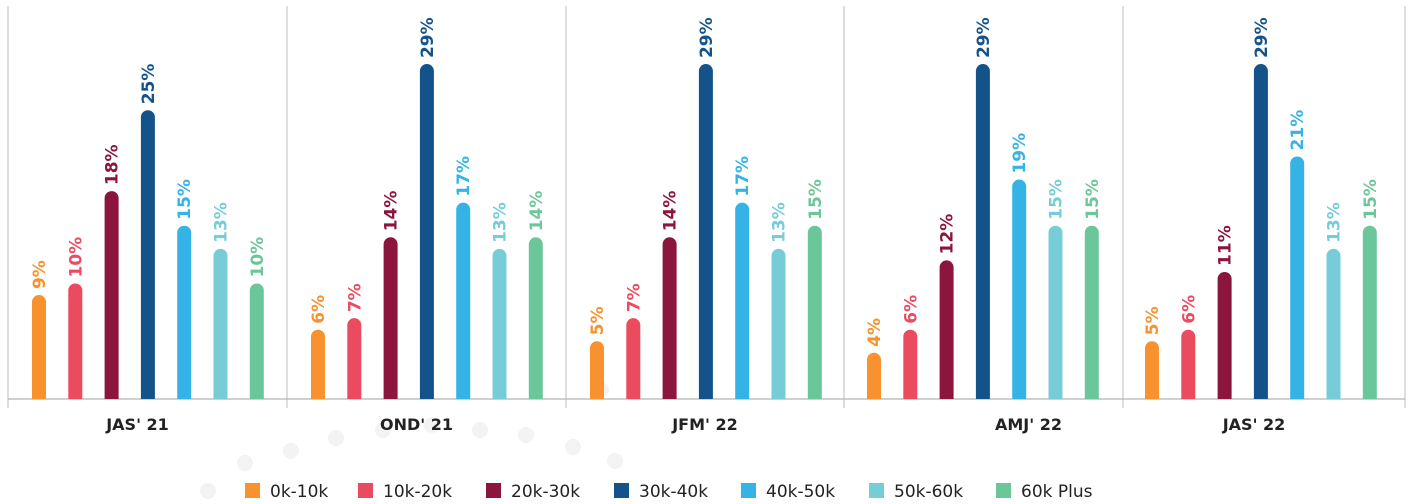  I want to click on legend-label: 60k Plus, so click(1057, 492).